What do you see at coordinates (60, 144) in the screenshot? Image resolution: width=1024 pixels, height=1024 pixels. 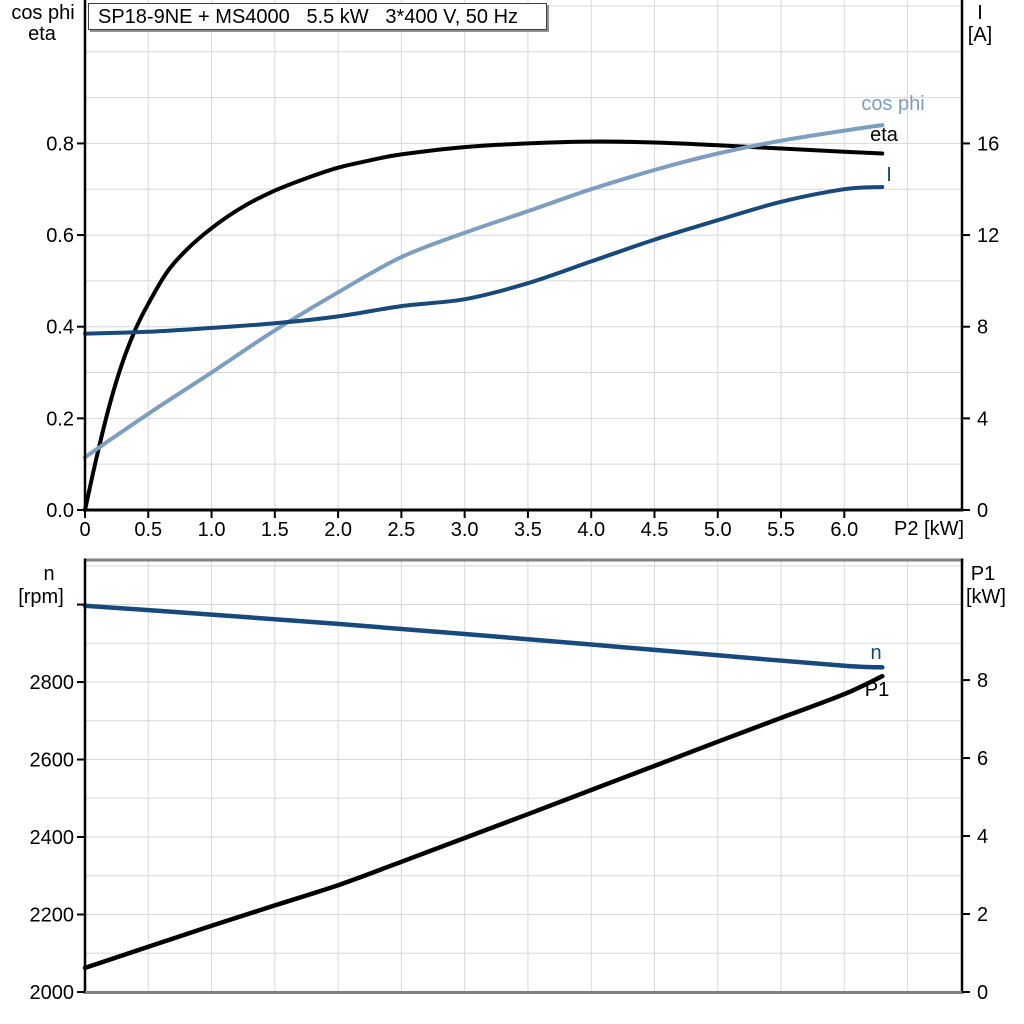 I see `left-tick-label: 0.8` at bounding box center [60, 144].